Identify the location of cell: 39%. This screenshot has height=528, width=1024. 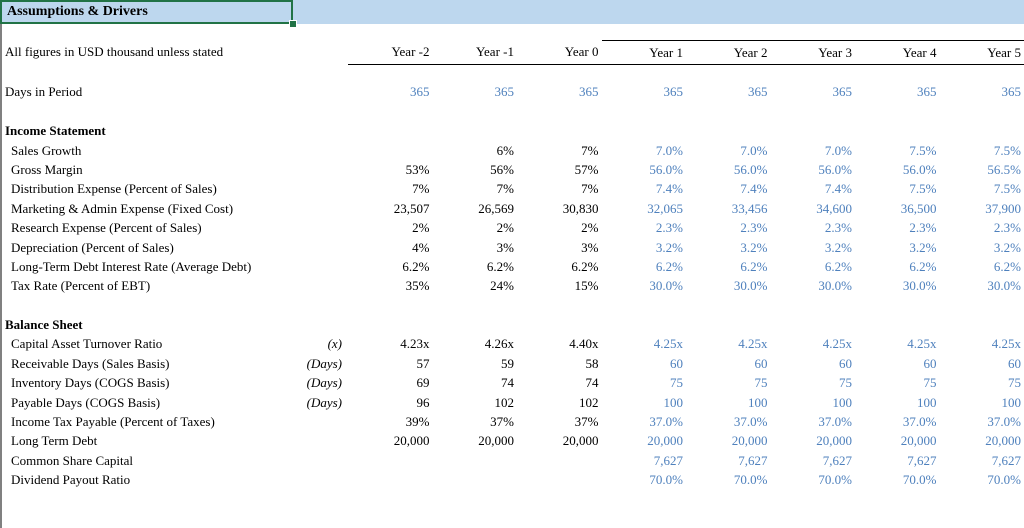
(417, 422).